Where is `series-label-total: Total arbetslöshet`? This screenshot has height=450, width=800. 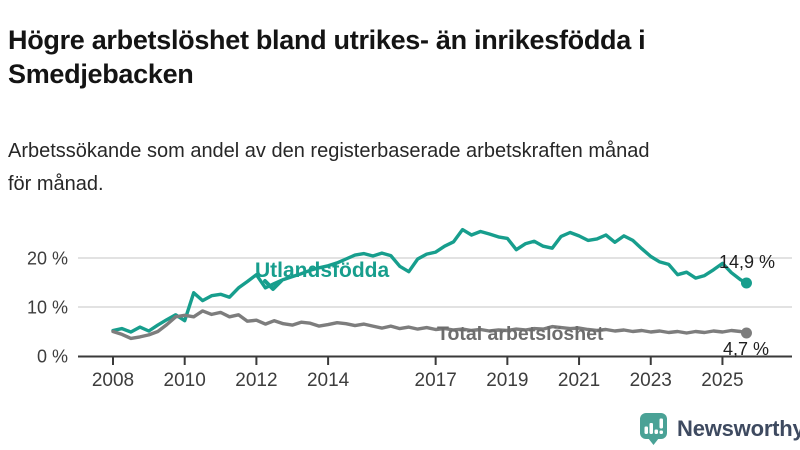 series-label-total: Total arbetslöshet is located at coordinates (520, 334).